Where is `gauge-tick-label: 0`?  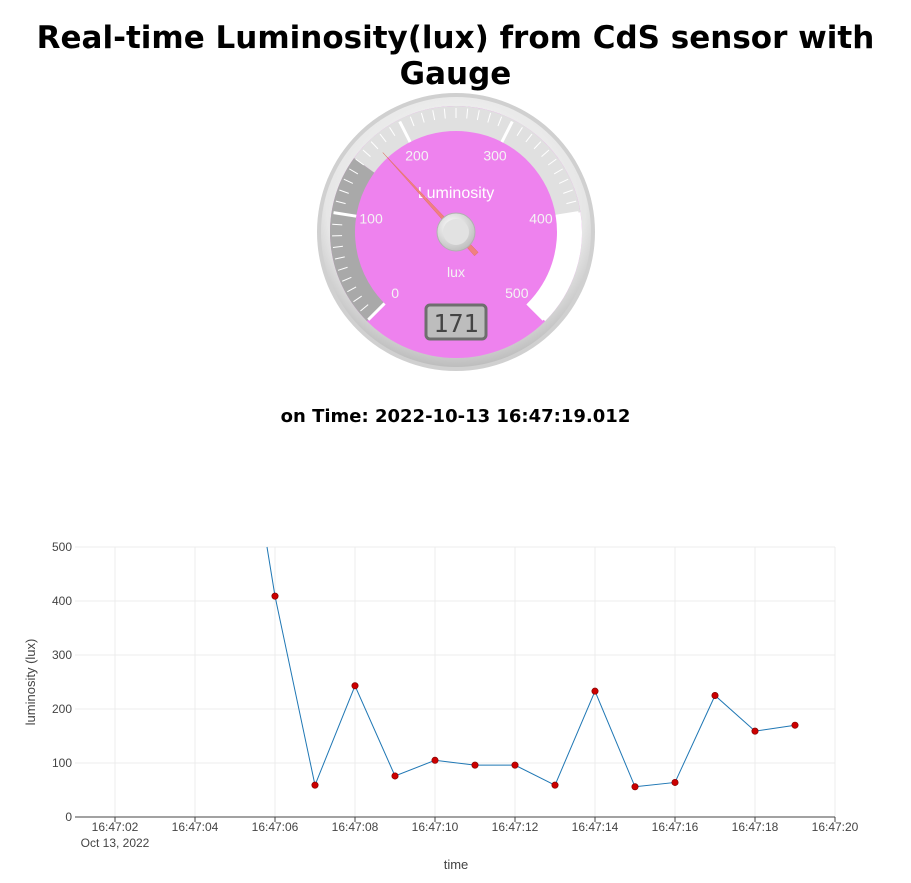
gauge-tick-label: 0 is located at coordinates (395, 293).